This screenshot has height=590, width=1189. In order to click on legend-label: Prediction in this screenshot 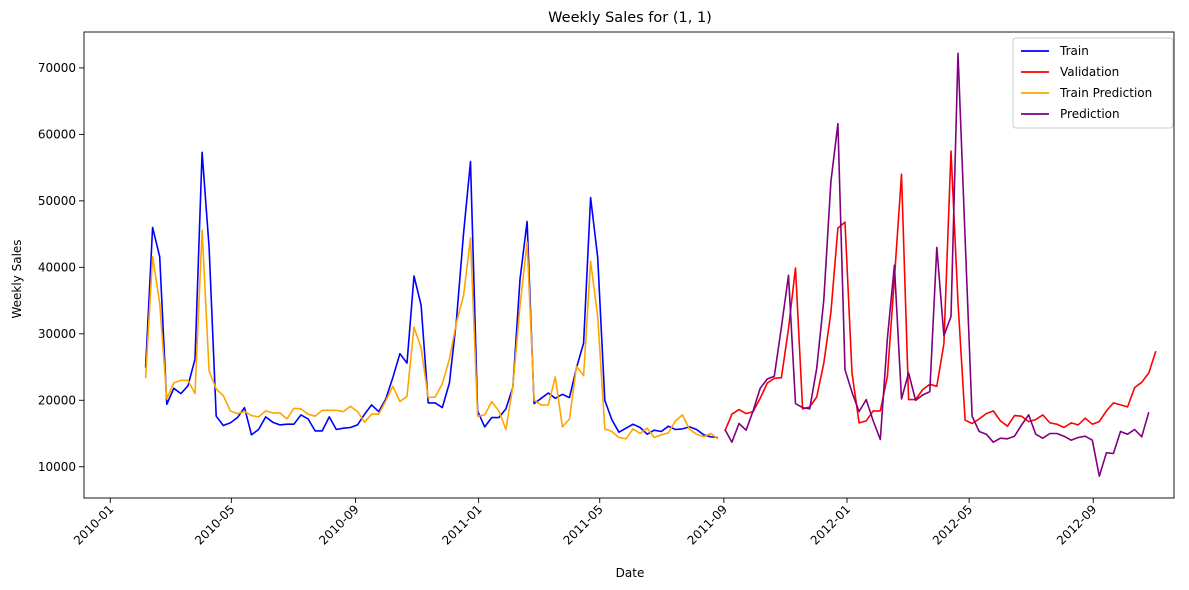, I will do `click(1090, 114)`.